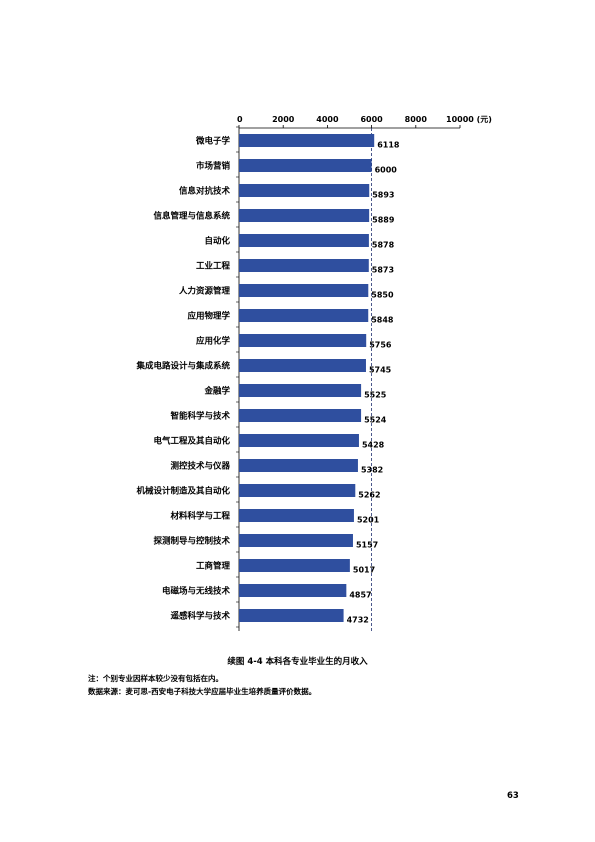 The image size is (595, 842). I want to click on value-label: 5524, so click(375, 420).